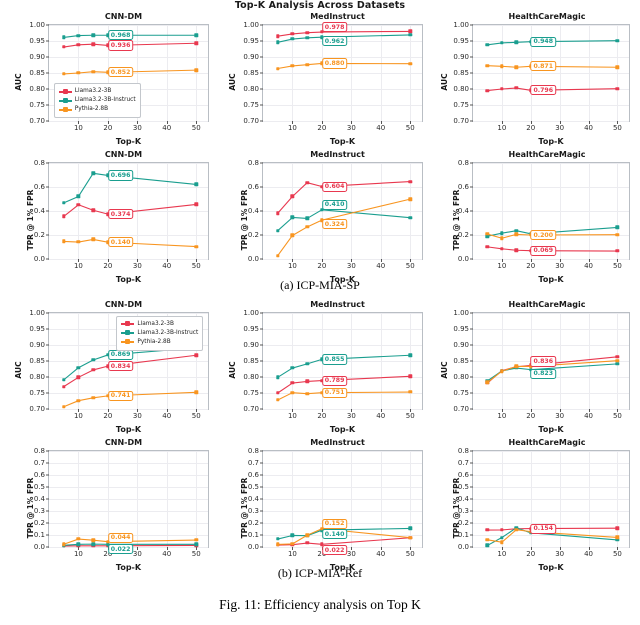 The image size is (640, 625). Describe the element at coordinates (334, 523) in the screenshot. I see `value-annotation: 0.152` at that location.